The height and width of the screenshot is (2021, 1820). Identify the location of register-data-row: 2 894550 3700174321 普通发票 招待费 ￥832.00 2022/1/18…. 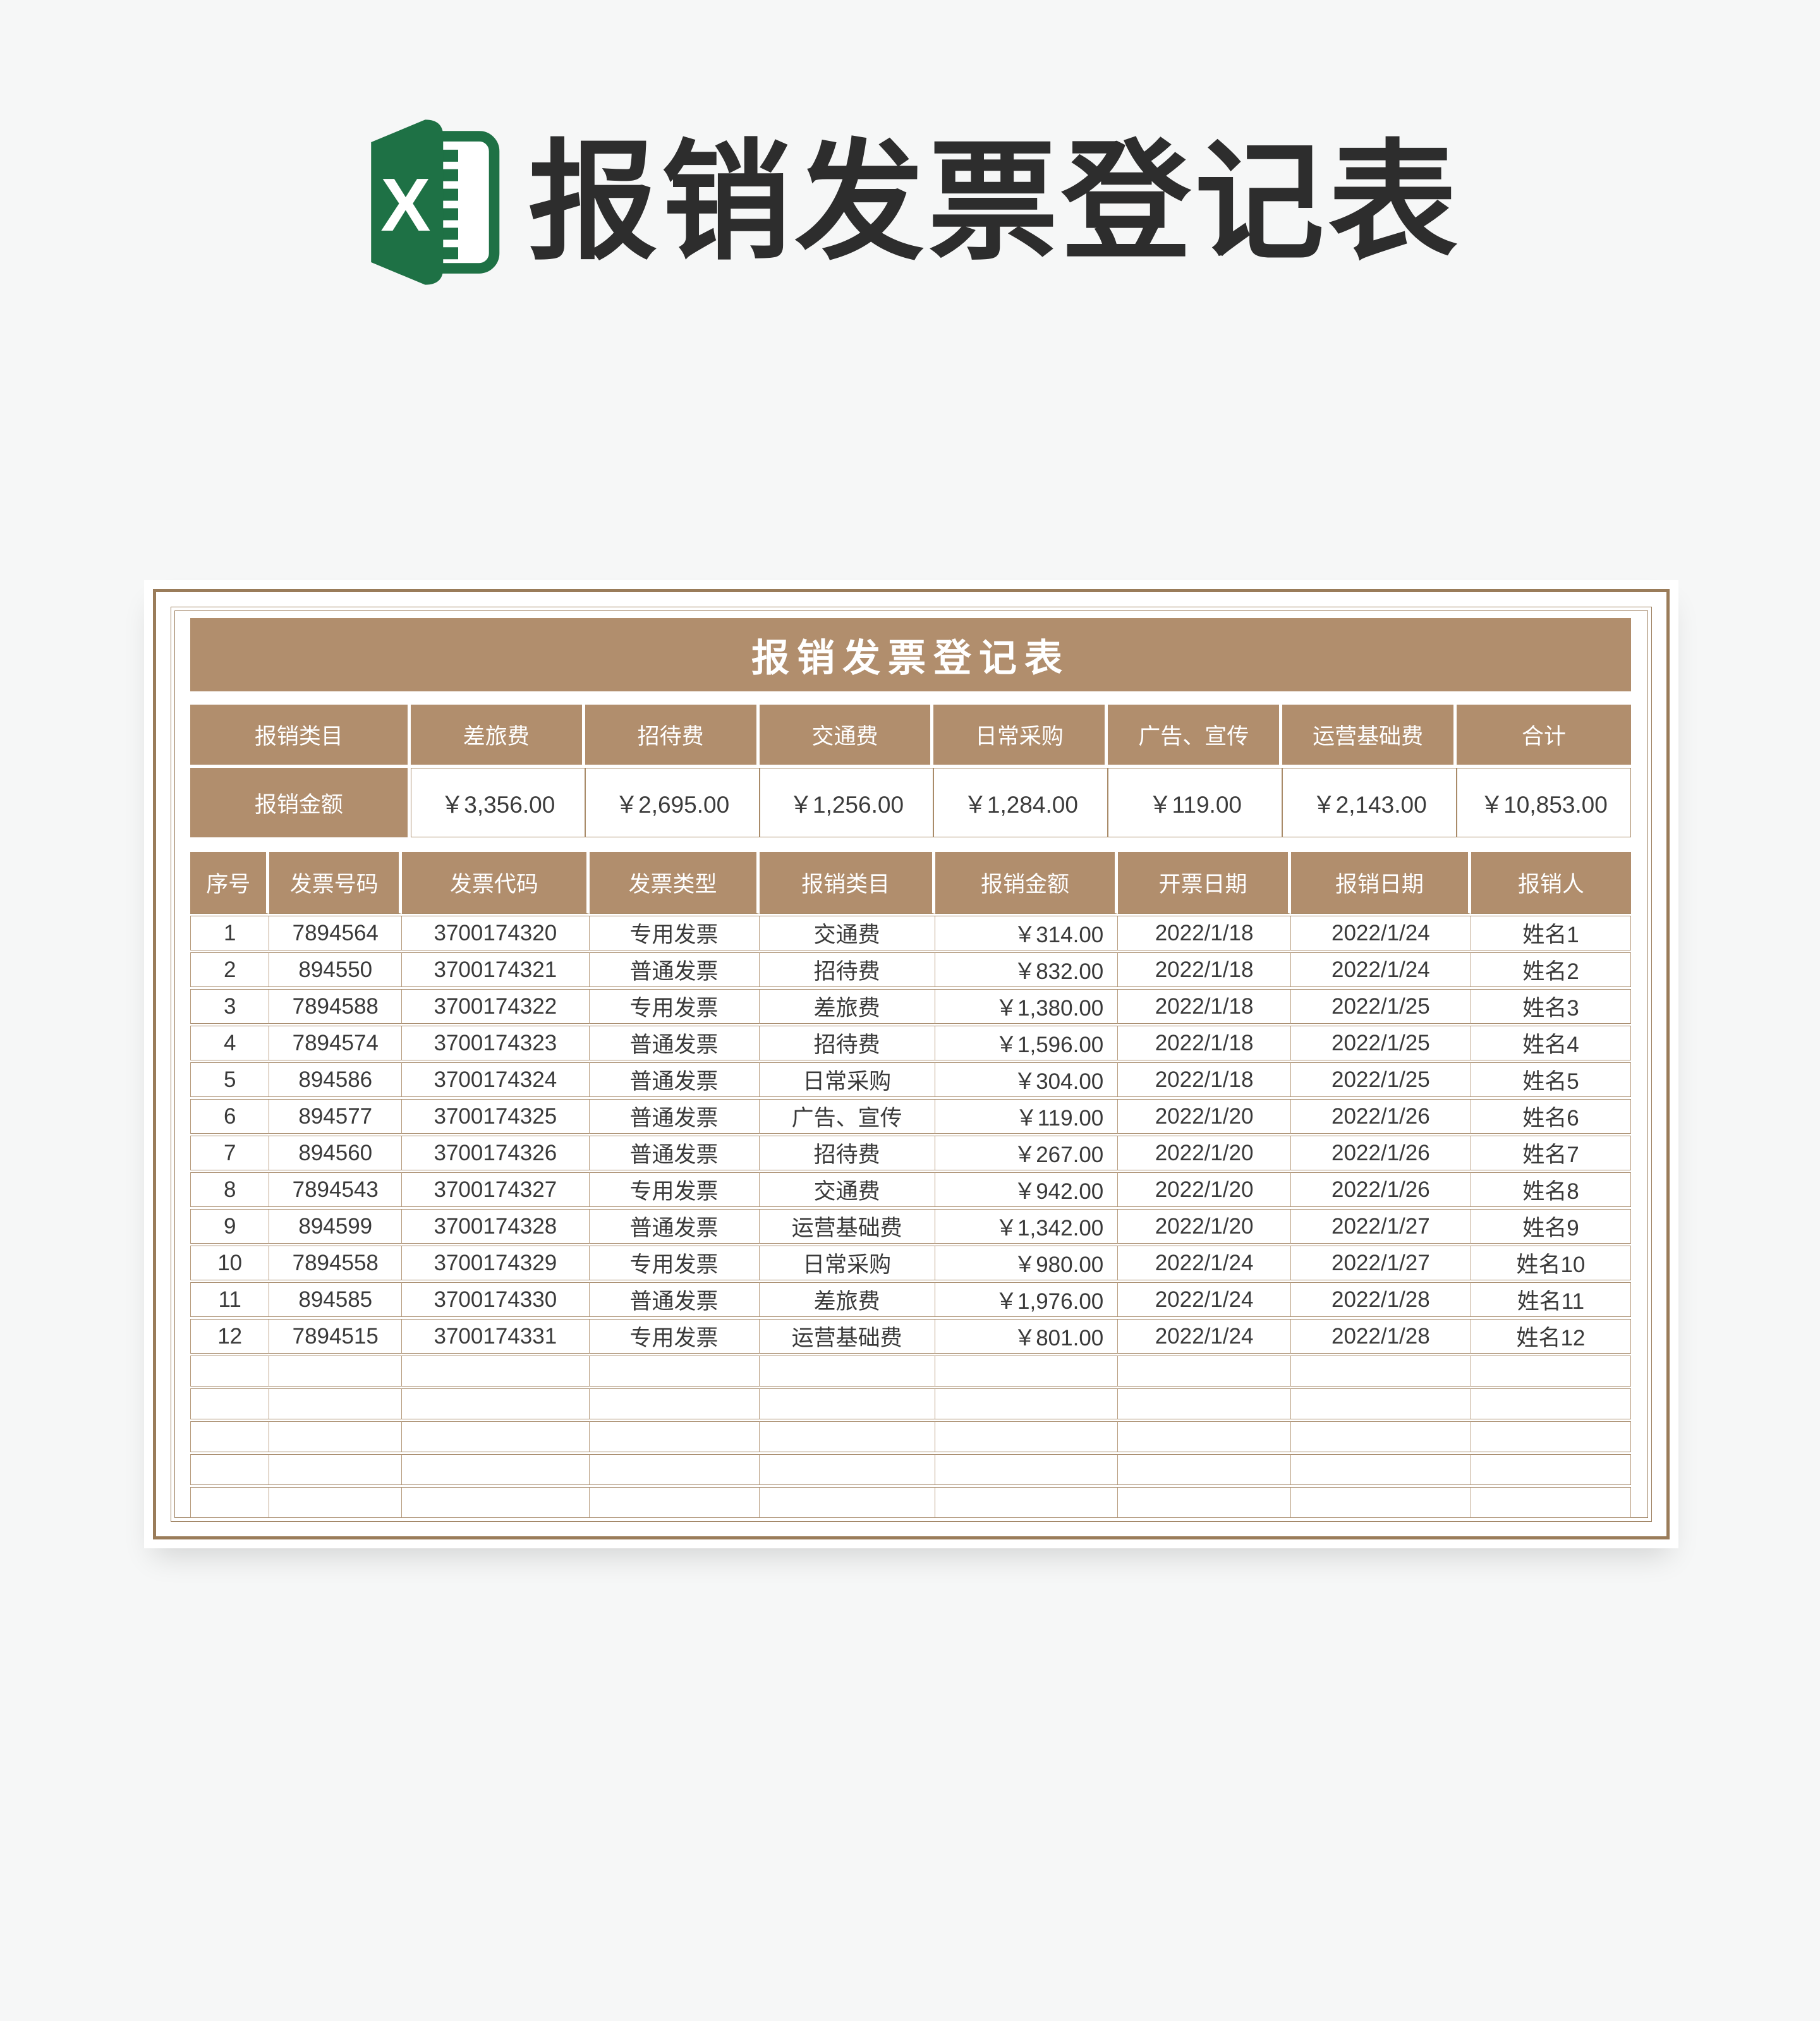
(910, 969).